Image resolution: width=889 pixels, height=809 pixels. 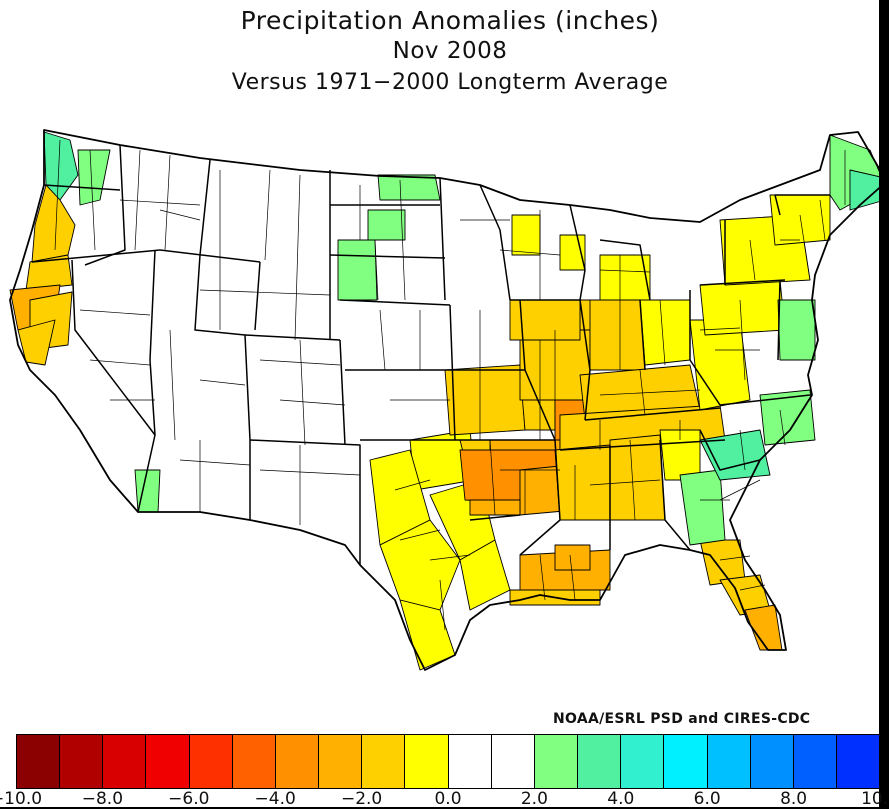 I want to click on colorbar-tick-label: 0.0, so click(x=448, y=799).